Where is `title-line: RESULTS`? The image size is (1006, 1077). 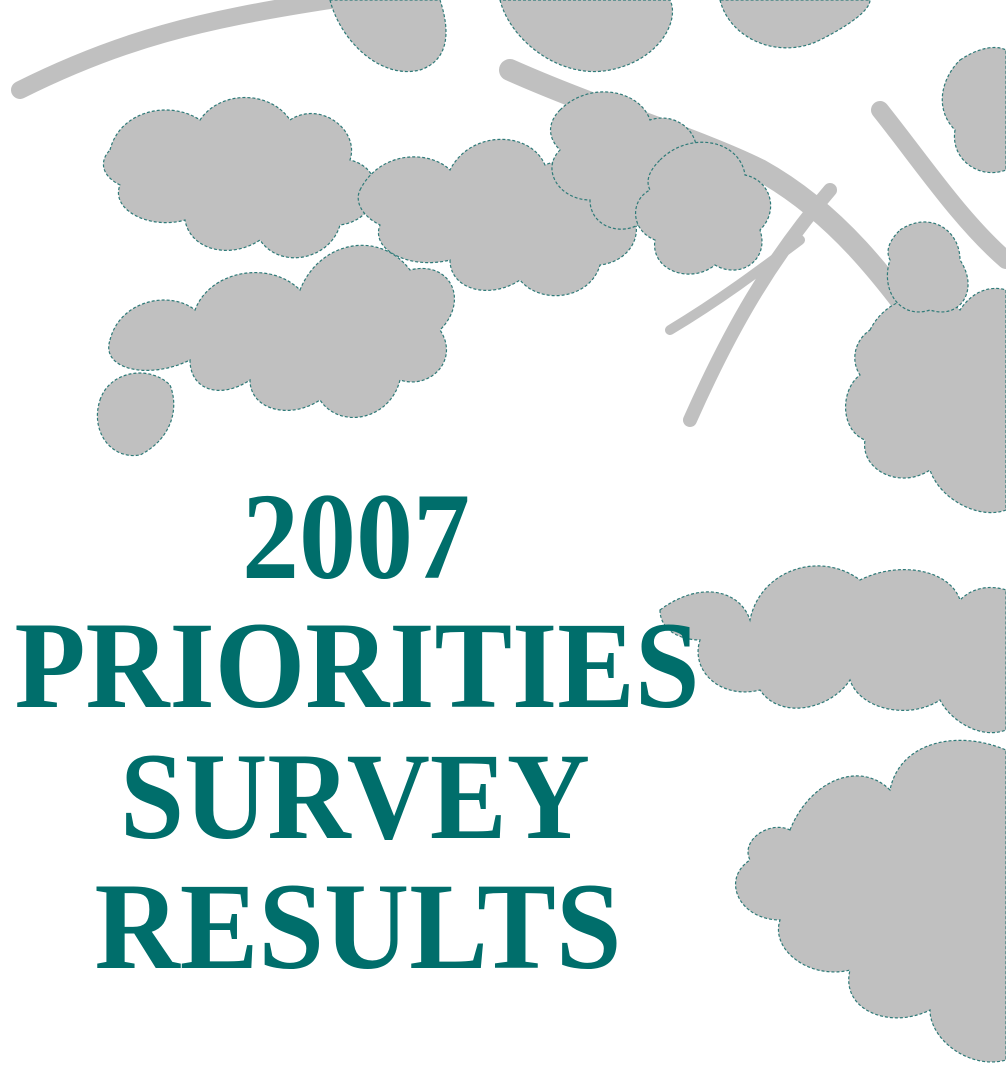 title-line: RESULTS is located at coordinates (358, 926).